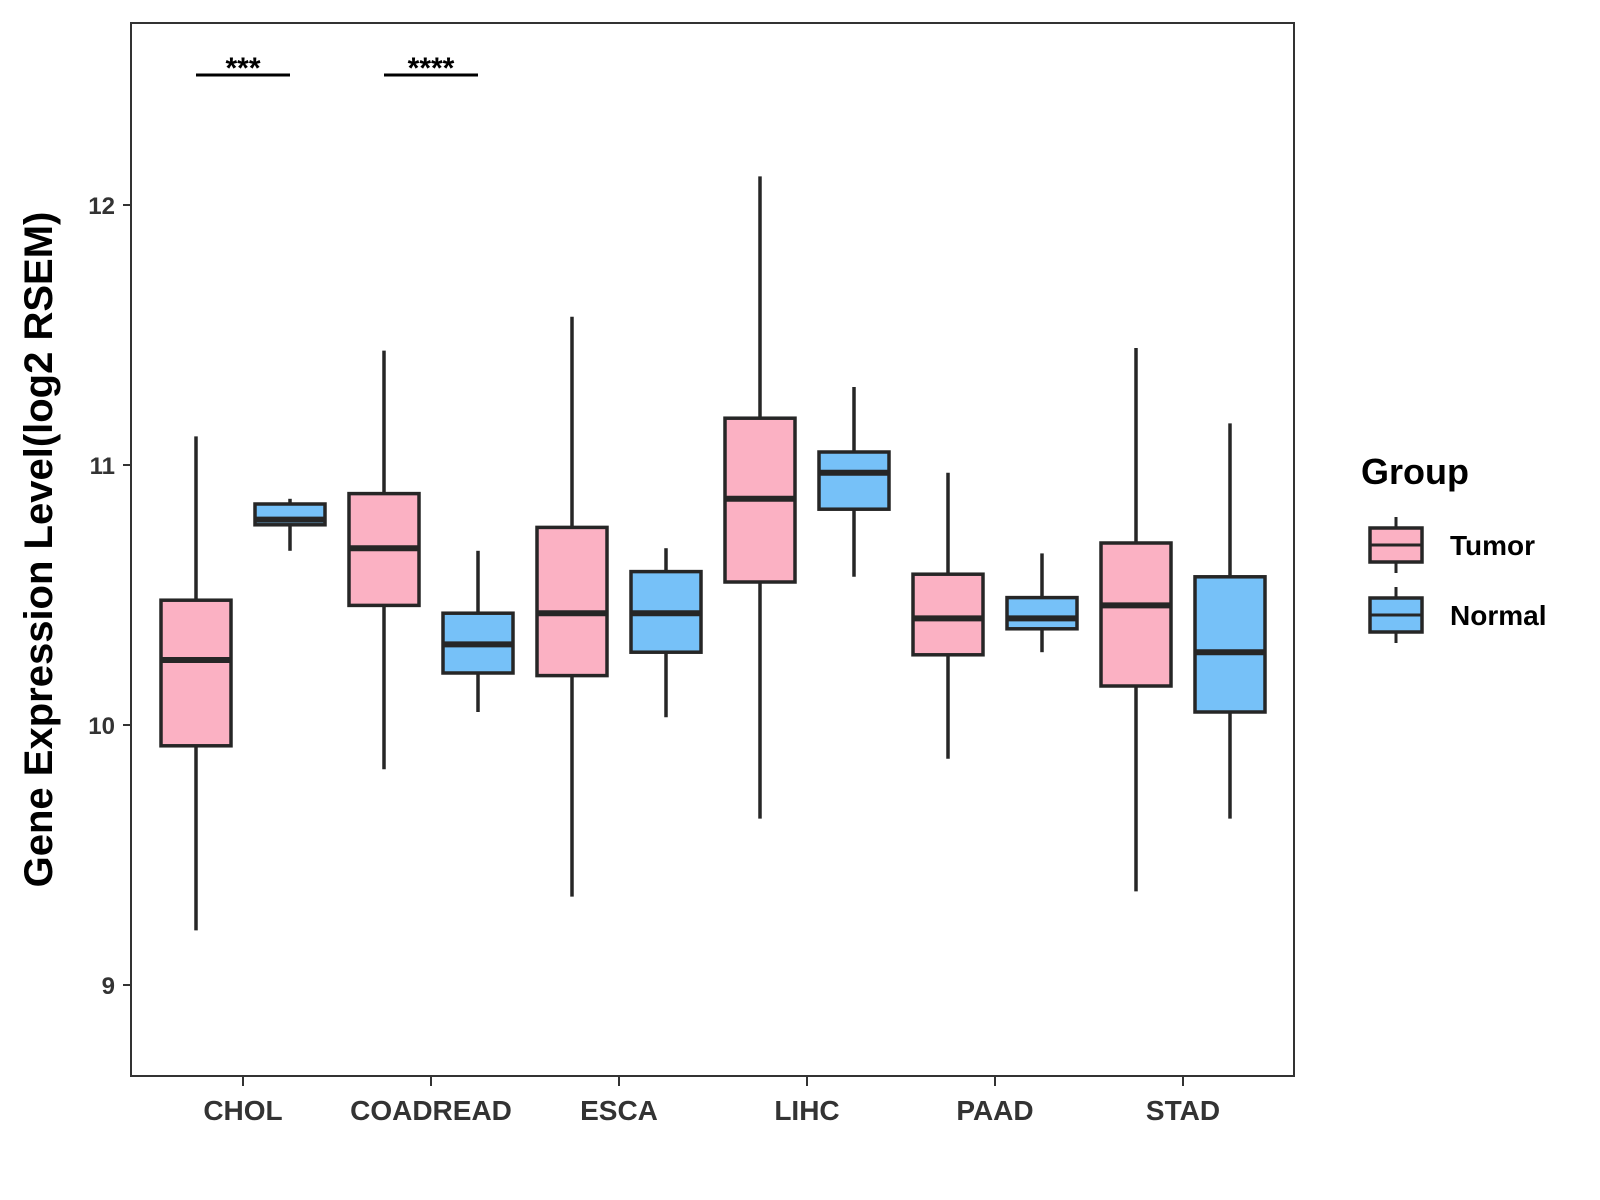  I want to click on box-normal-chol, so click(290, 524).